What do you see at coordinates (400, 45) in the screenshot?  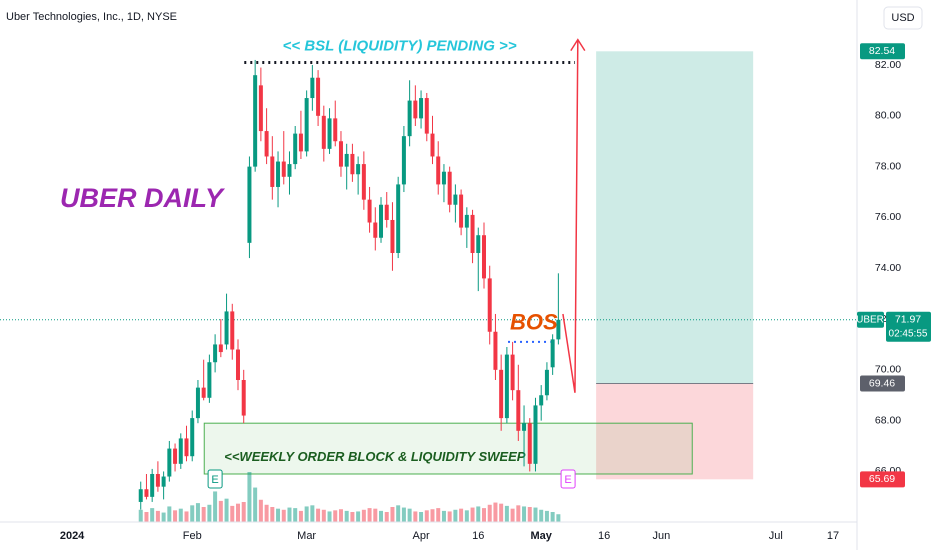 I see `bsl-label: << BSL (LIQUIDITY) PENDING >>` at bounding box center [400, 45].